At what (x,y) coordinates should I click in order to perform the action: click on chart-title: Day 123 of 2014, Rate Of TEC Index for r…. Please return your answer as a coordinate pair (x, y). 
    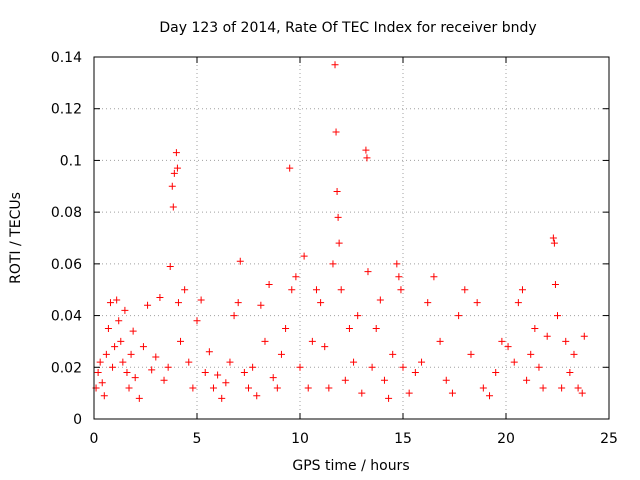
    Looking at the image, I should click on (347, 28).